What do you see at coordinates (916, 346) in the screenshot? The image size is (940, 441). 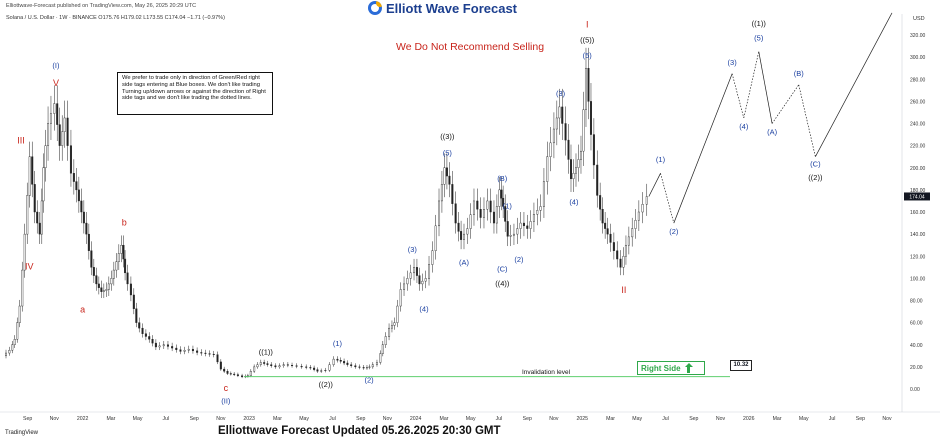 I see `y-tick-label: 40.00` at bounding box center [916, 346].